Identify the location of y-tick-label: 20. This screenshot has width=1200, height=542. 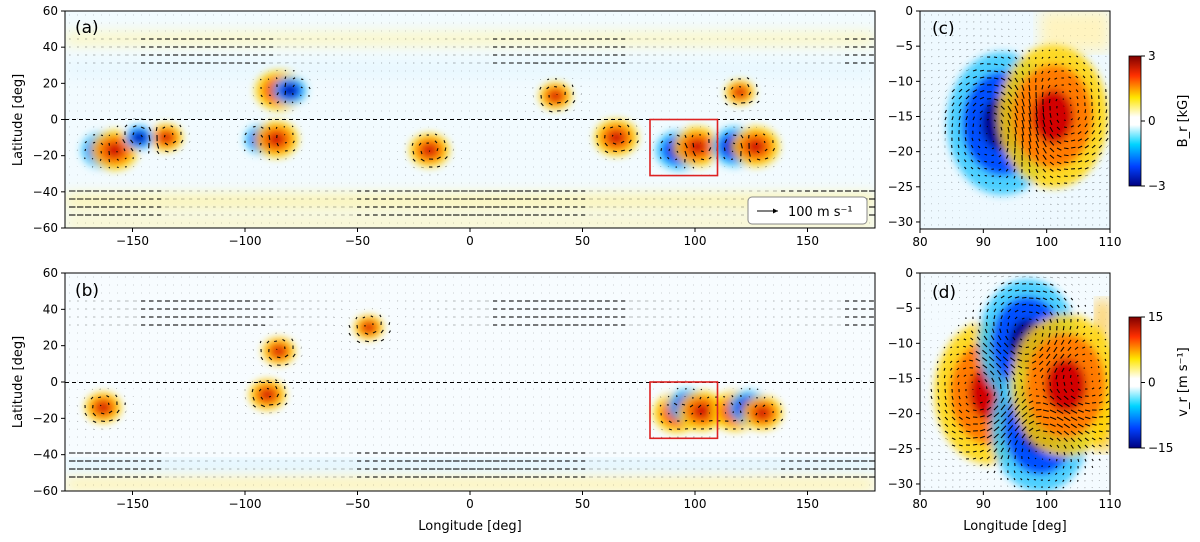
(50, 83).